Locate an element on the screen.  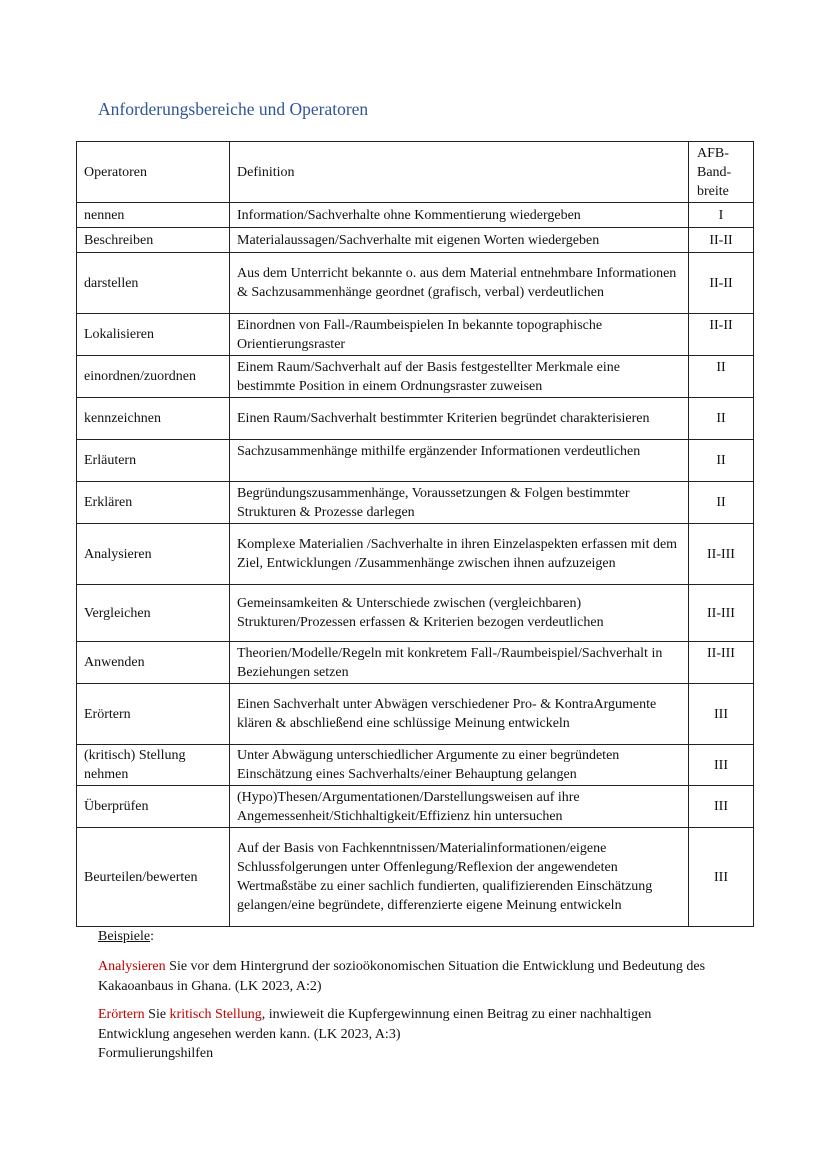
operator-cell: Erörtern is located at coordinates (153, 714).